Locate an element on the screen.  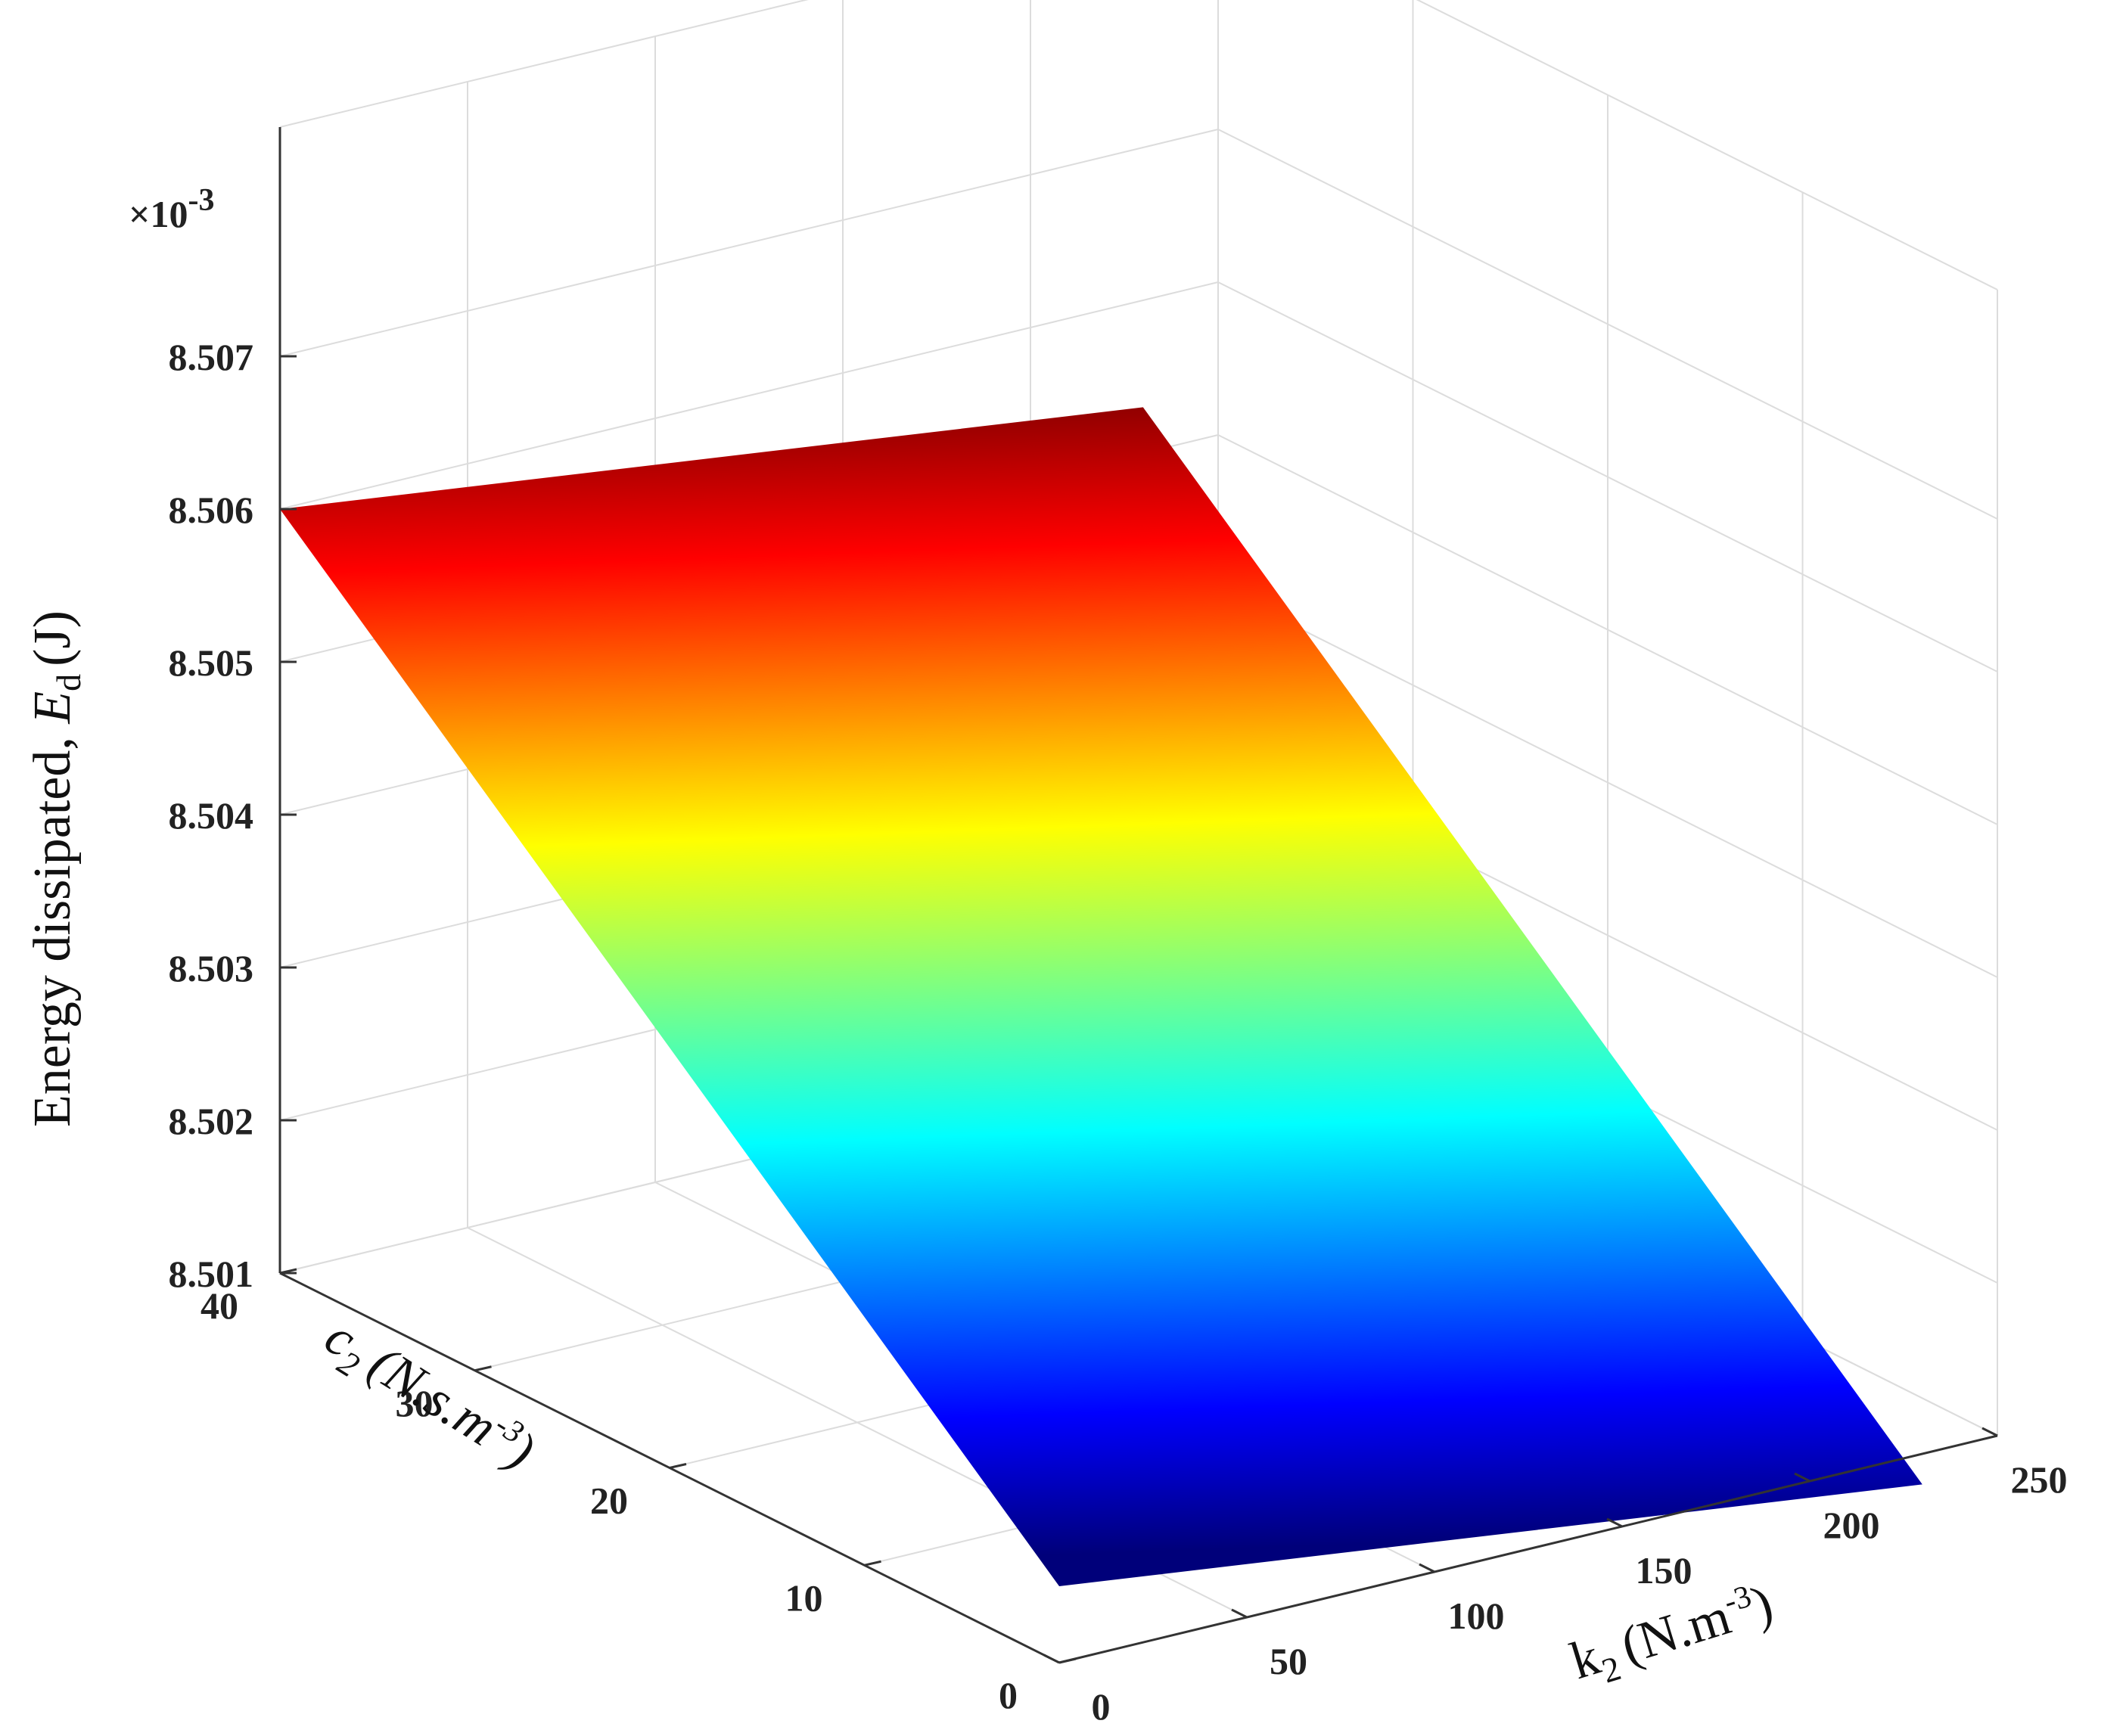
x-tick-label: 250 is located at coordinates (2039, 1479).